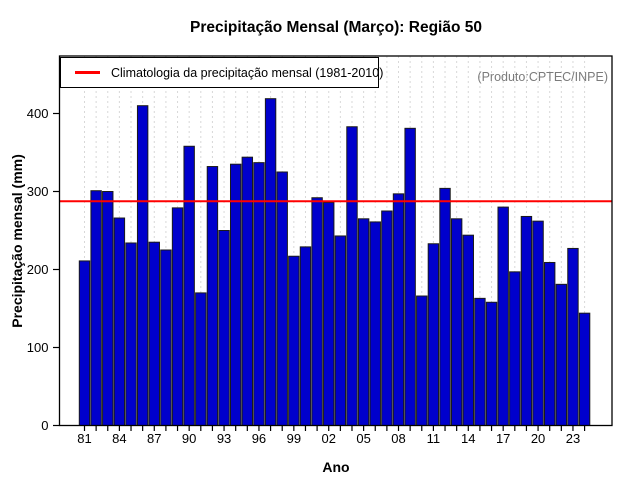 The width and height of the screenshot is (640, 500). I want to click on svg-text: 05, so click(363, 438).